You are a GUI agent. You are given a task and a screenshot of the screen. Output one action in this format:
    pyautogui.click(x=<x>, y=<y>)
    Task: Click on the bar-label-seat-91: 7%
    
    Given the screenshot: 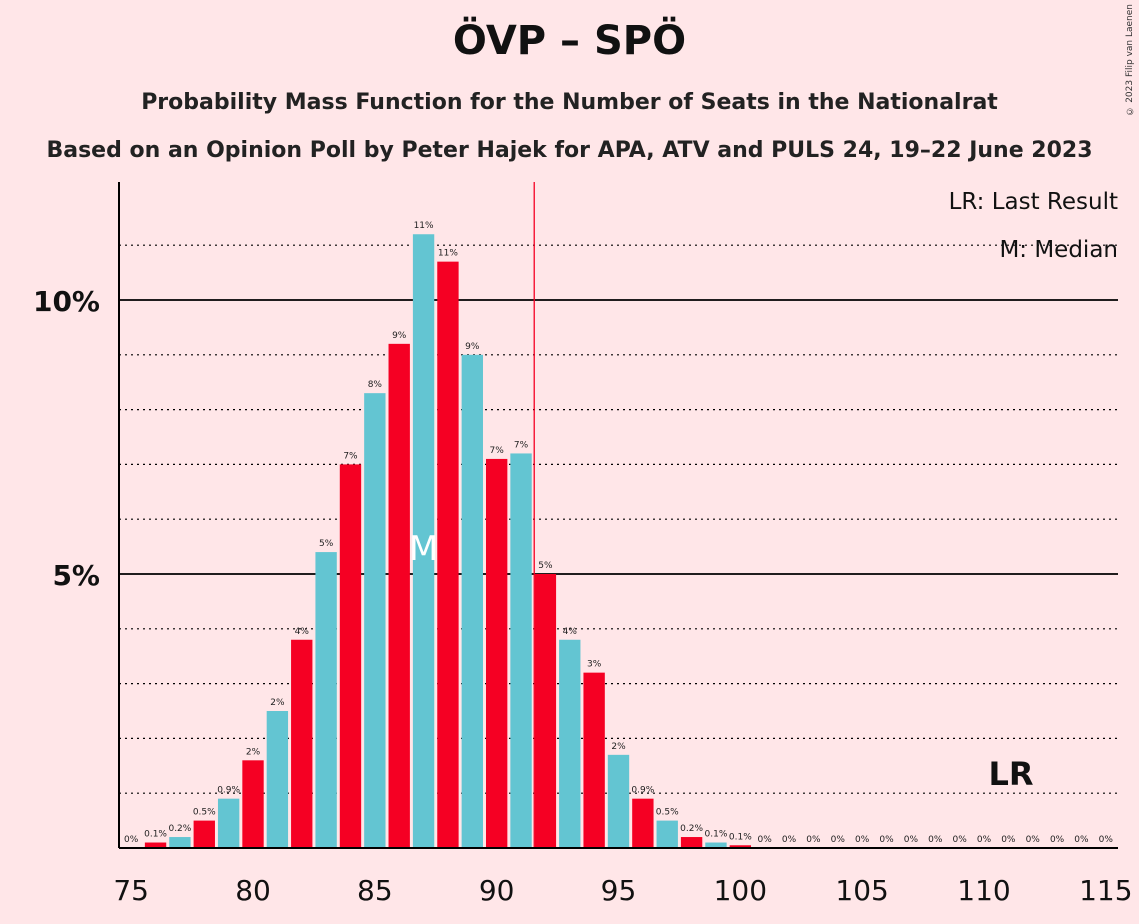 What is the action you would take?
    pyautogui.click(x=521, y=445)
    